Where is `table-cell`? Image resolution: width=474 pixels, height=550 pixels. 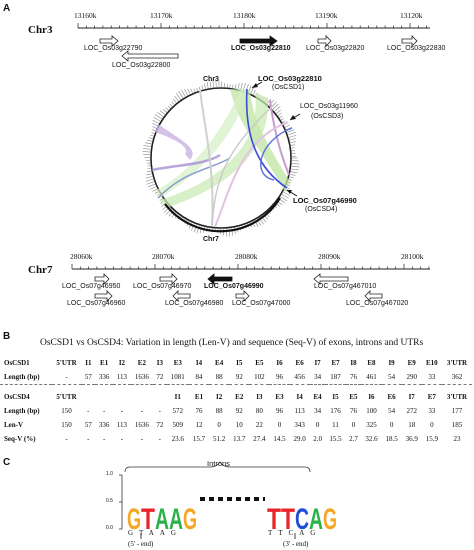
table-cell is located at coordinates (104, 397).